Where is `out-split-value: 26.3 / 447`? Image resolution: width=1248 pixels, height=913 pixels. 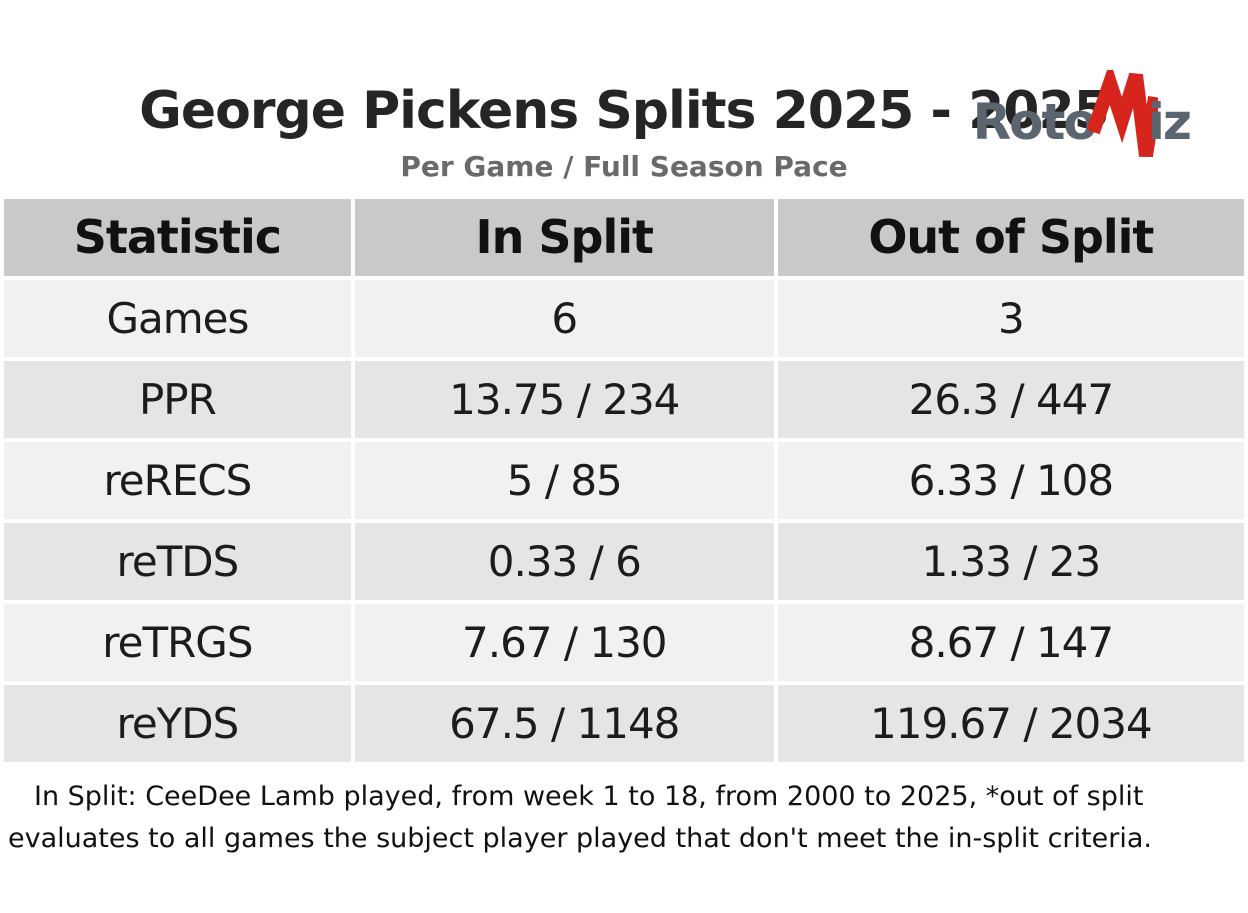 out-split-value: 26.3 / 447 is located at coordinates (1010, 399).